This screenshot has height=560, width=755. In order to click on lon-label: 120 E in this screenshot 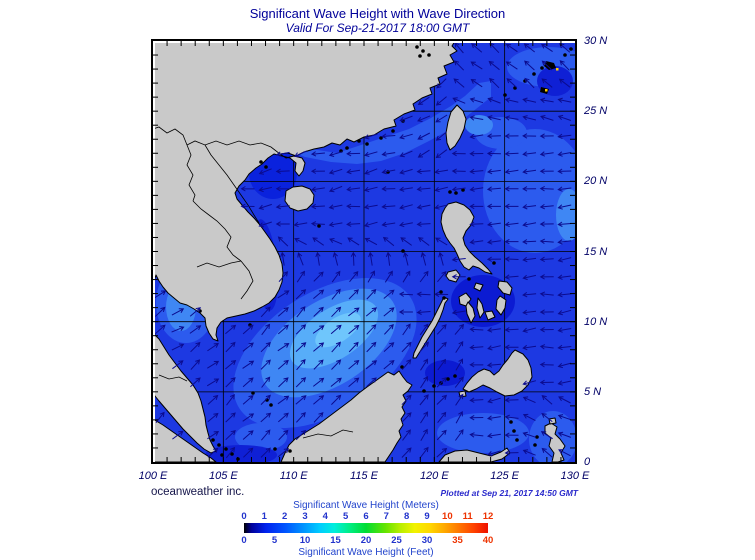, I will do `click(434, 476)`.